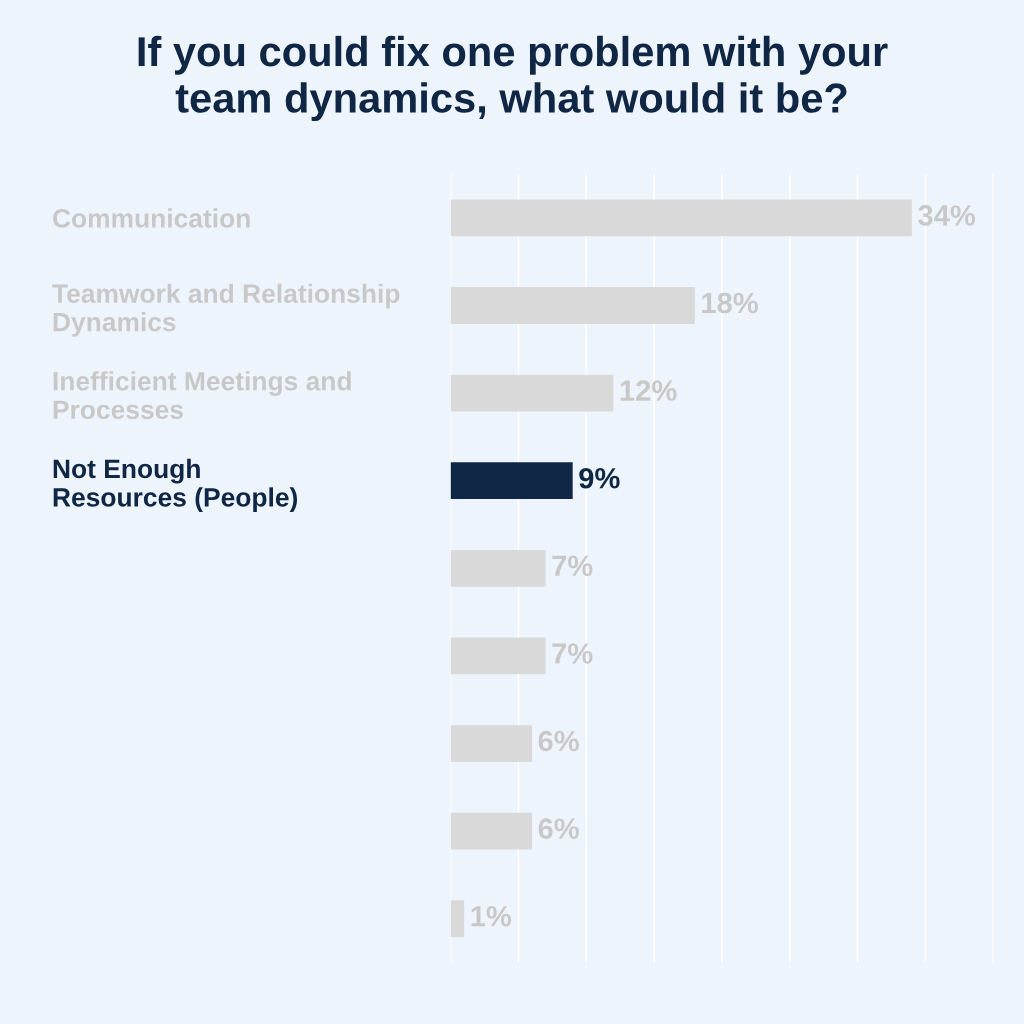 Image resolution: width=1024 pixels, height=1024 pixels. I want to click on y-tick-label: Not Enough Resources (People), so click(175, 485).